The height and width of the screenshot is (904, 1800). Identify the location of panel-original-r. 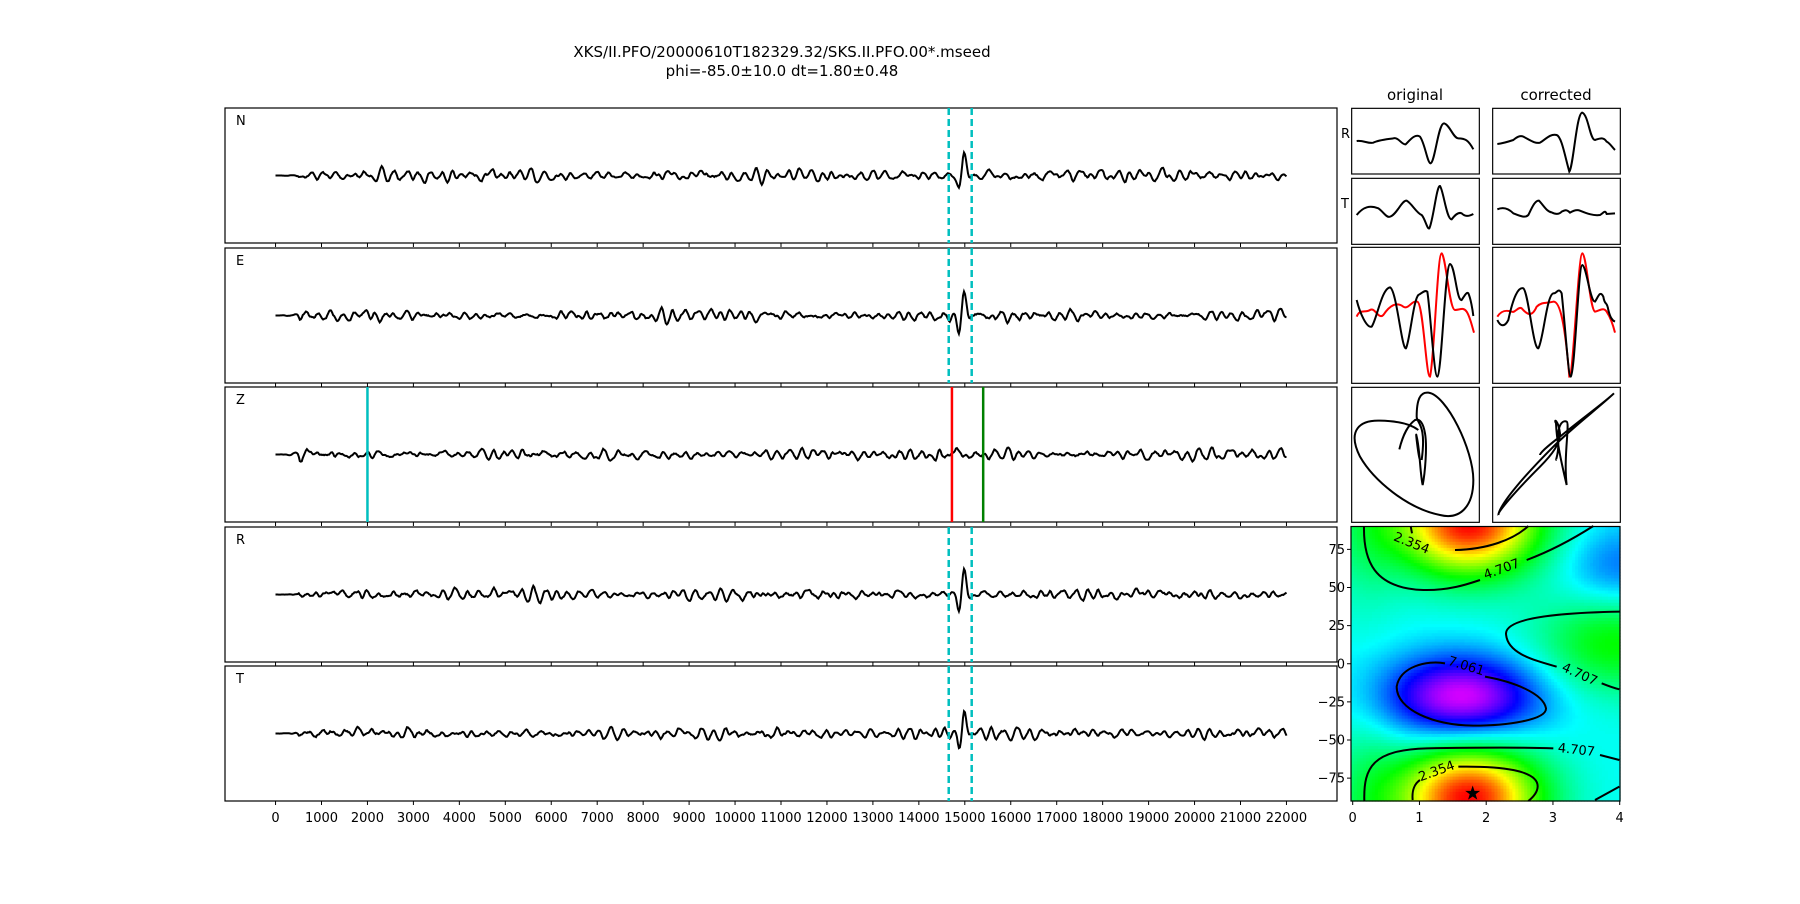
(1416, 141).